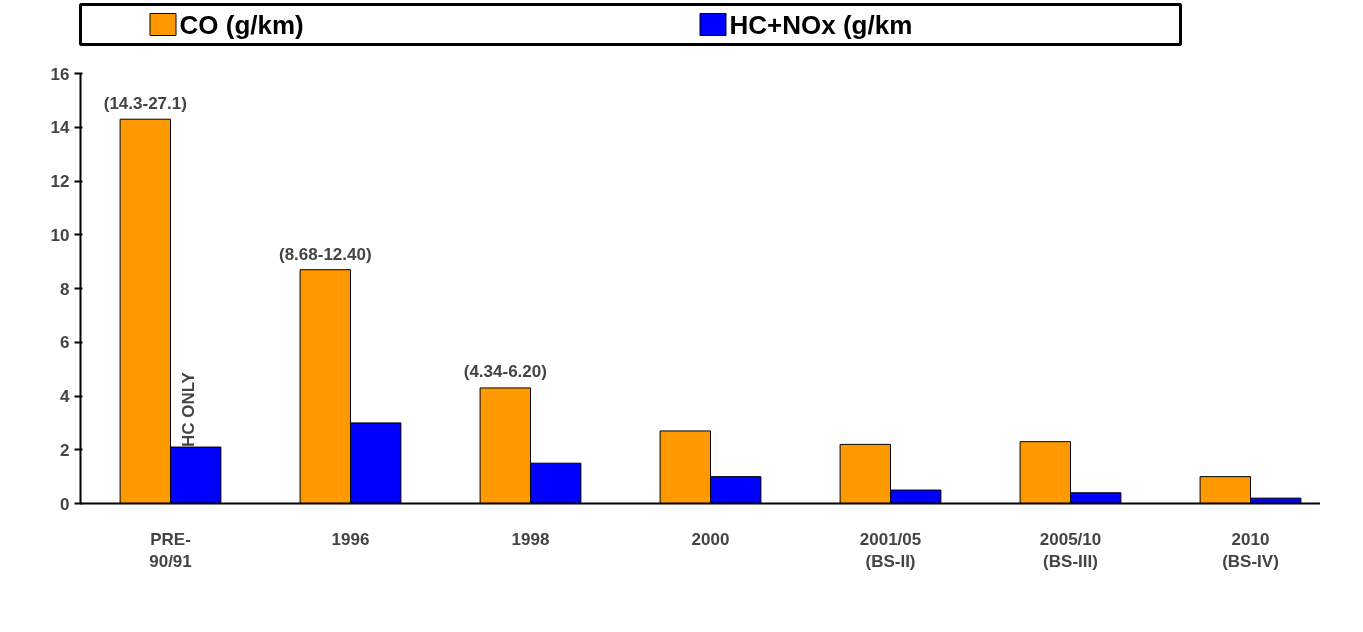  What do you see at coordinates (350, 539) in the screenshot?
I see `x-tick-label: 1996` at bounding box center [350, 539].